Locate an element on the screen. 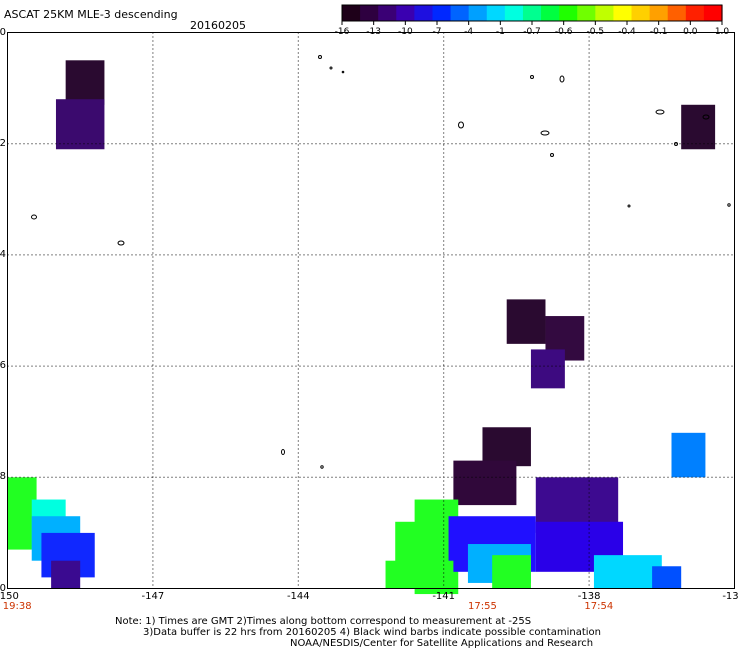  colorbar-label: -0.7 is located at coordinates (532, 32).